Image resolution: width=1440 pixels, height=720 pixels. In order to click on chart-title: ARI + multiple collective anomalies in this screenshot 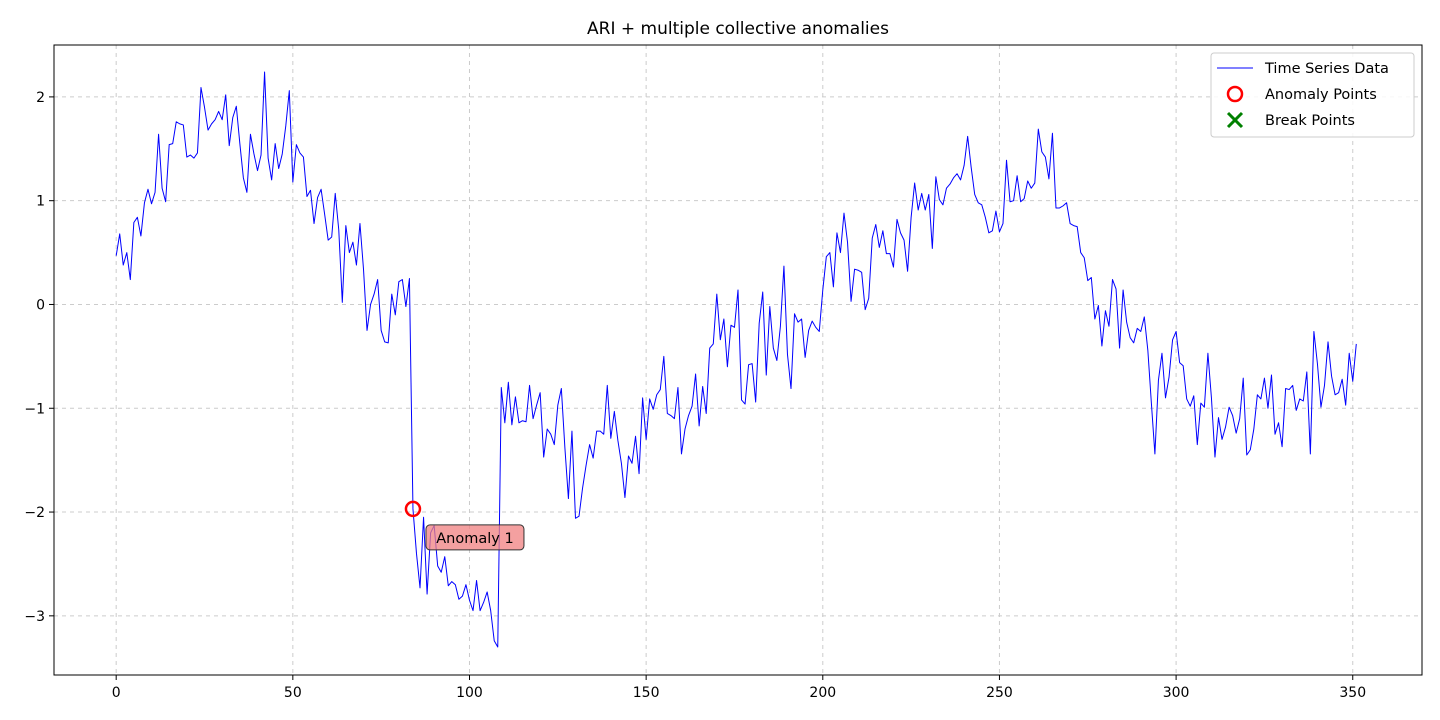, I will do `click(738, 29)`.